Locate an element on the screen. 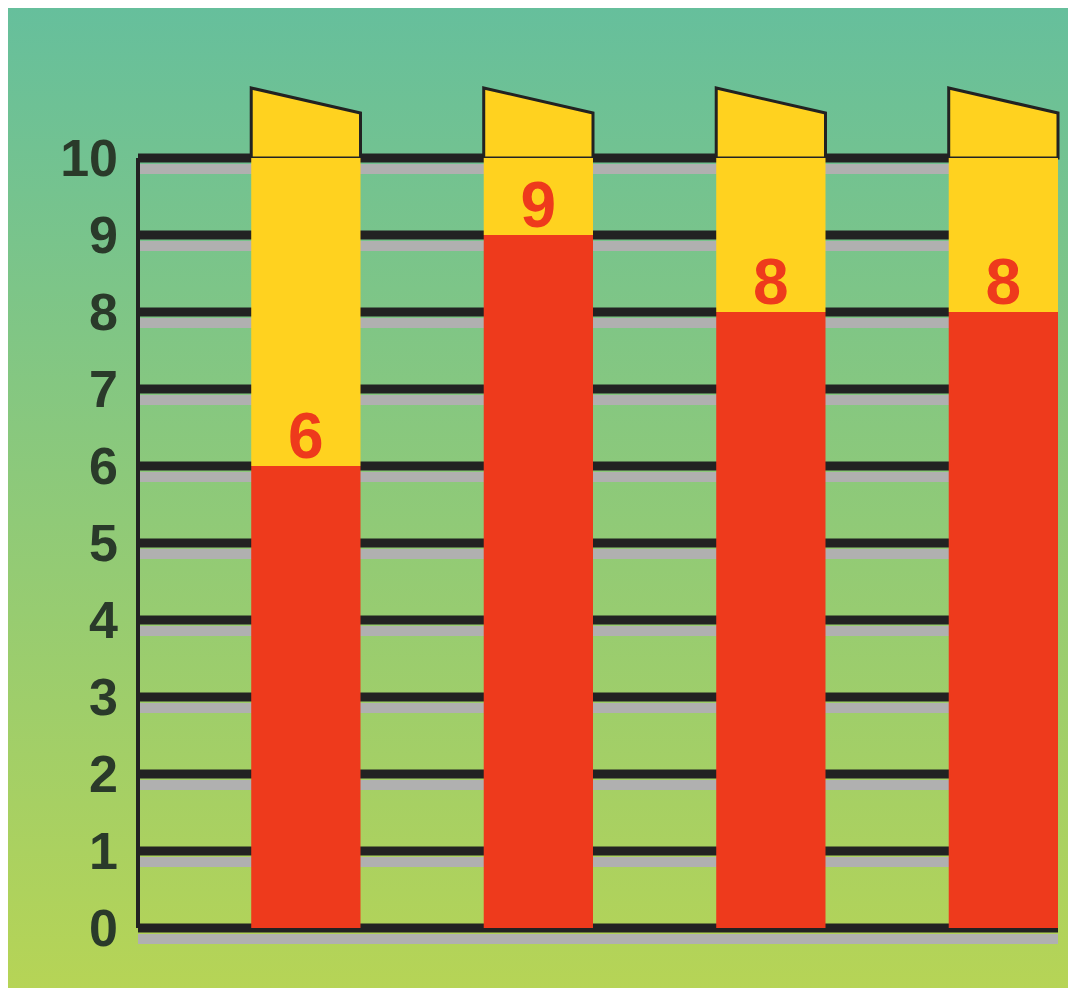 The height and width of the screenshot is (1000, 1078). y-tick-label: 1 is located at coordinates (103, 851).